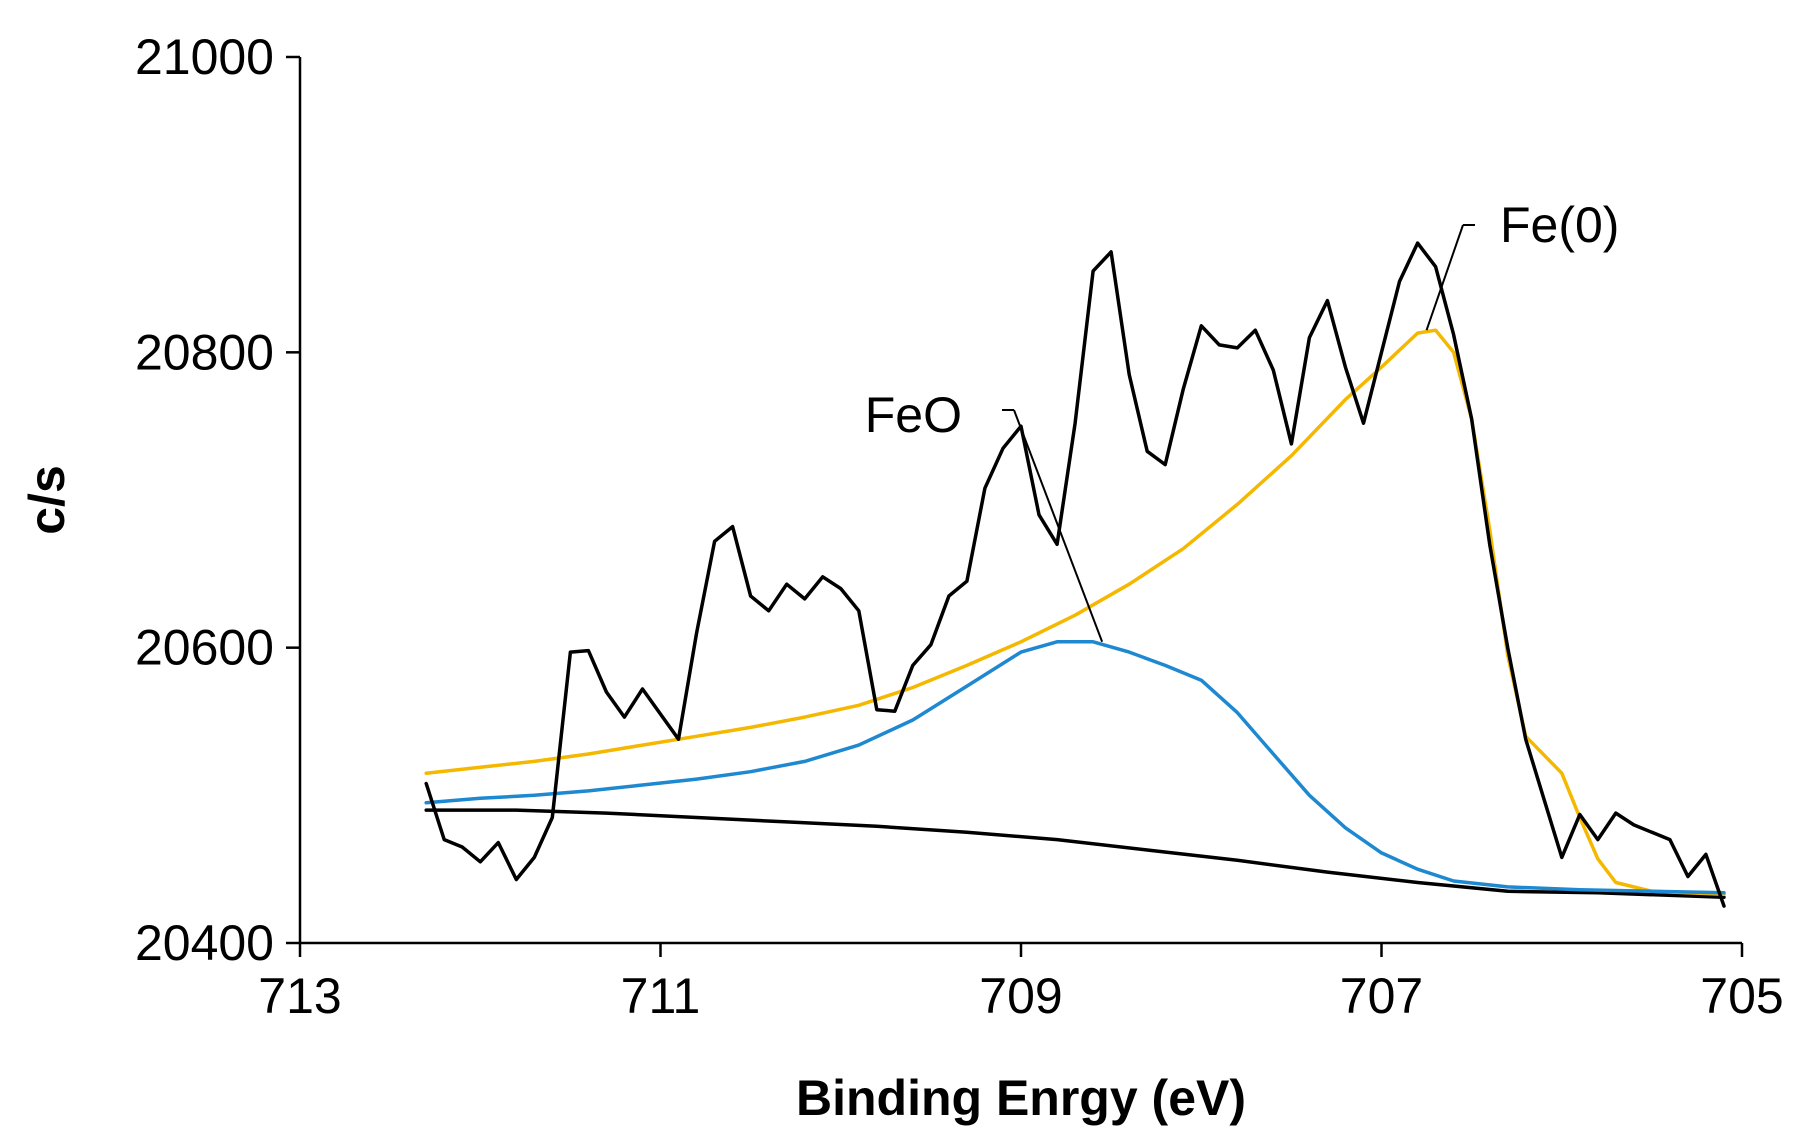  What do you see at coordinates (1741, 996) in the screenshot?
I see `x-tick-label: 705` at bounding box center [1741, 996].